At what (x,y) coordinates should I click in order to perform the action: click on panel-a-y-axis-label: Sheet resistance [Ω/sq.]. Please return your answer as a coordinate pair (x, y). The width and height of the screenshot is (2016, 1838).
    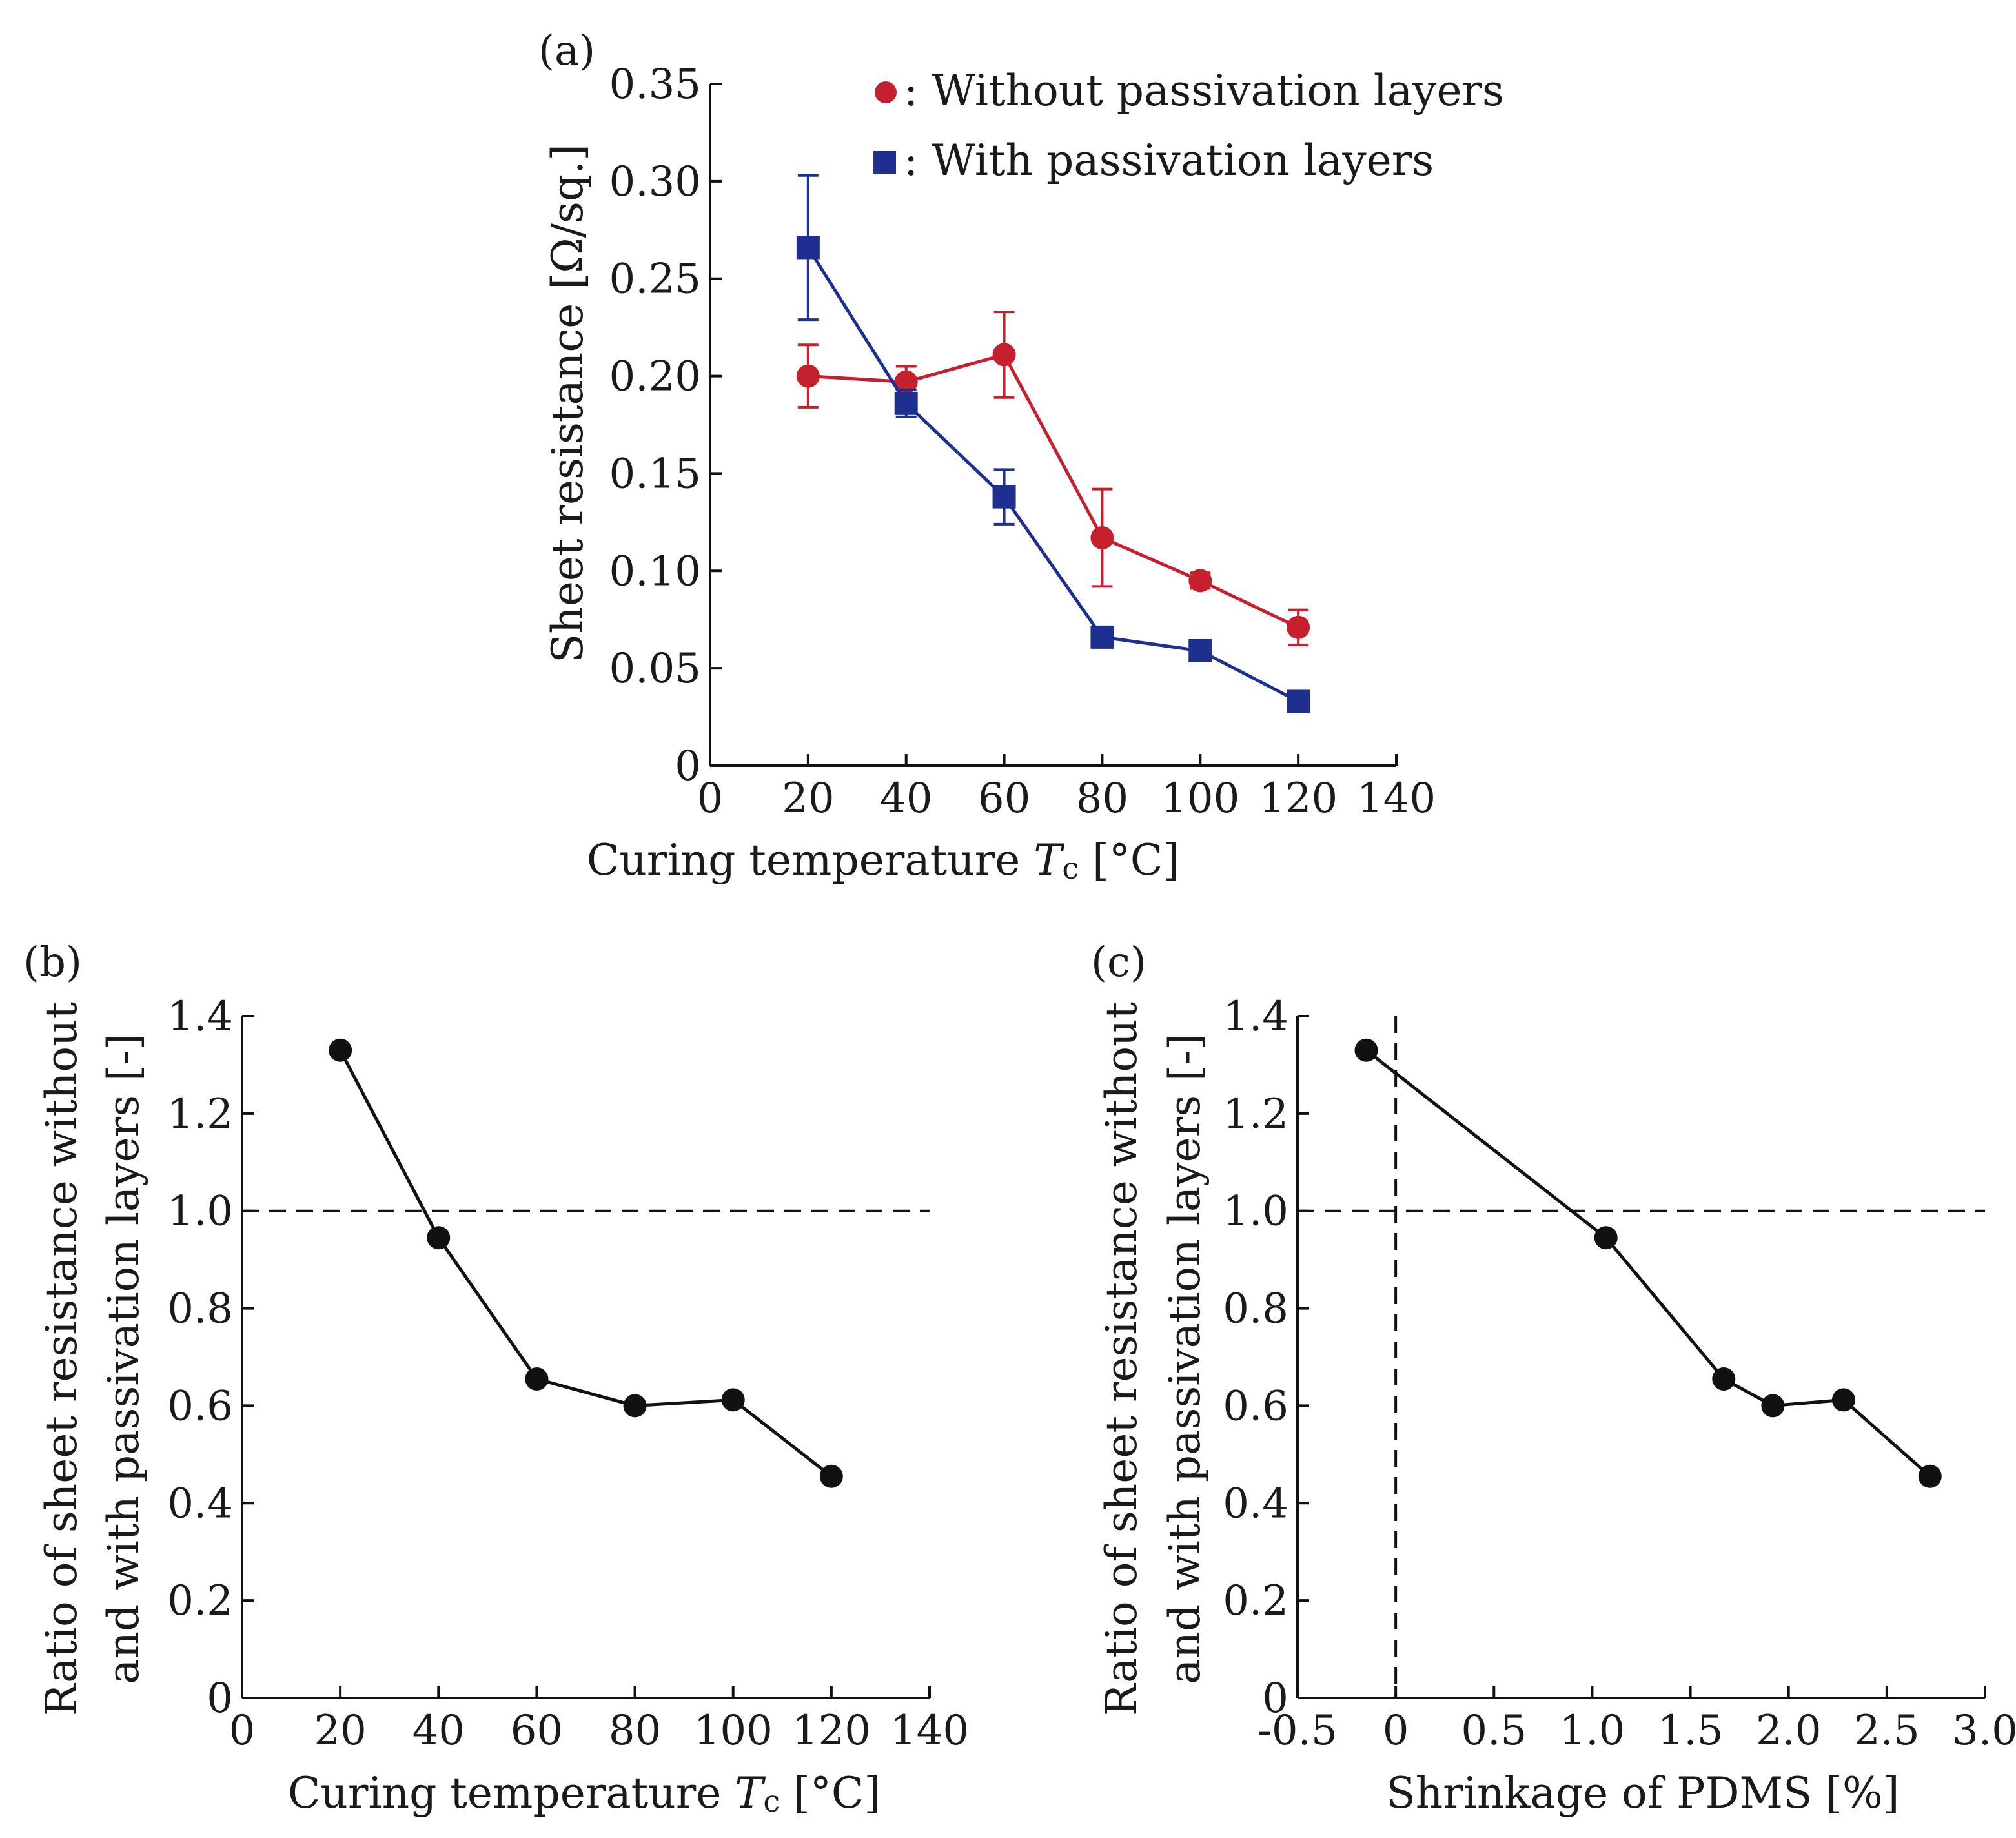
    Looking at the image, I should click on (568, 403).